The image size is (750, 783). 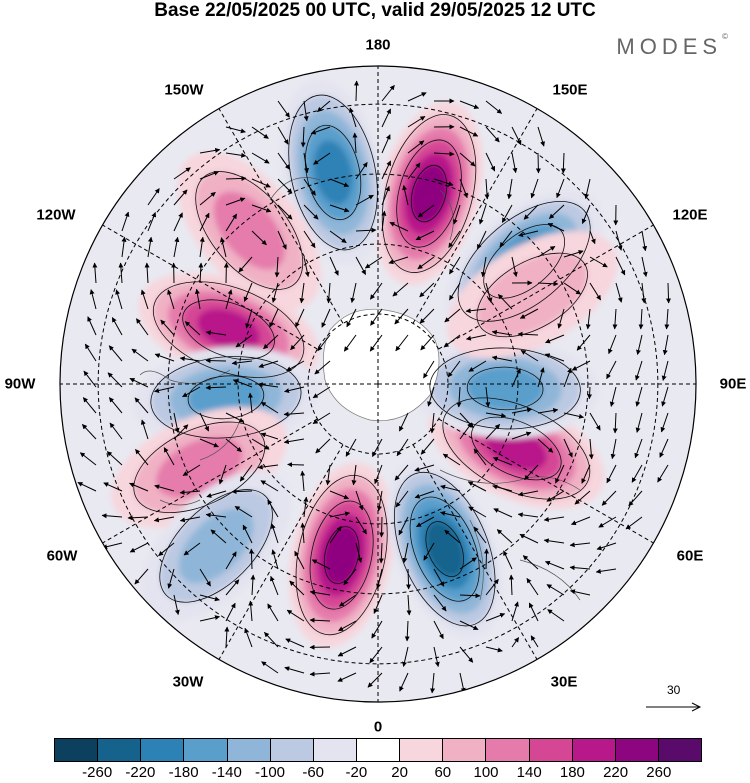 What do you see at coordinates (190, 437) in the screenshot?
I see `north-america-coast` at bounding box center [190, 437].